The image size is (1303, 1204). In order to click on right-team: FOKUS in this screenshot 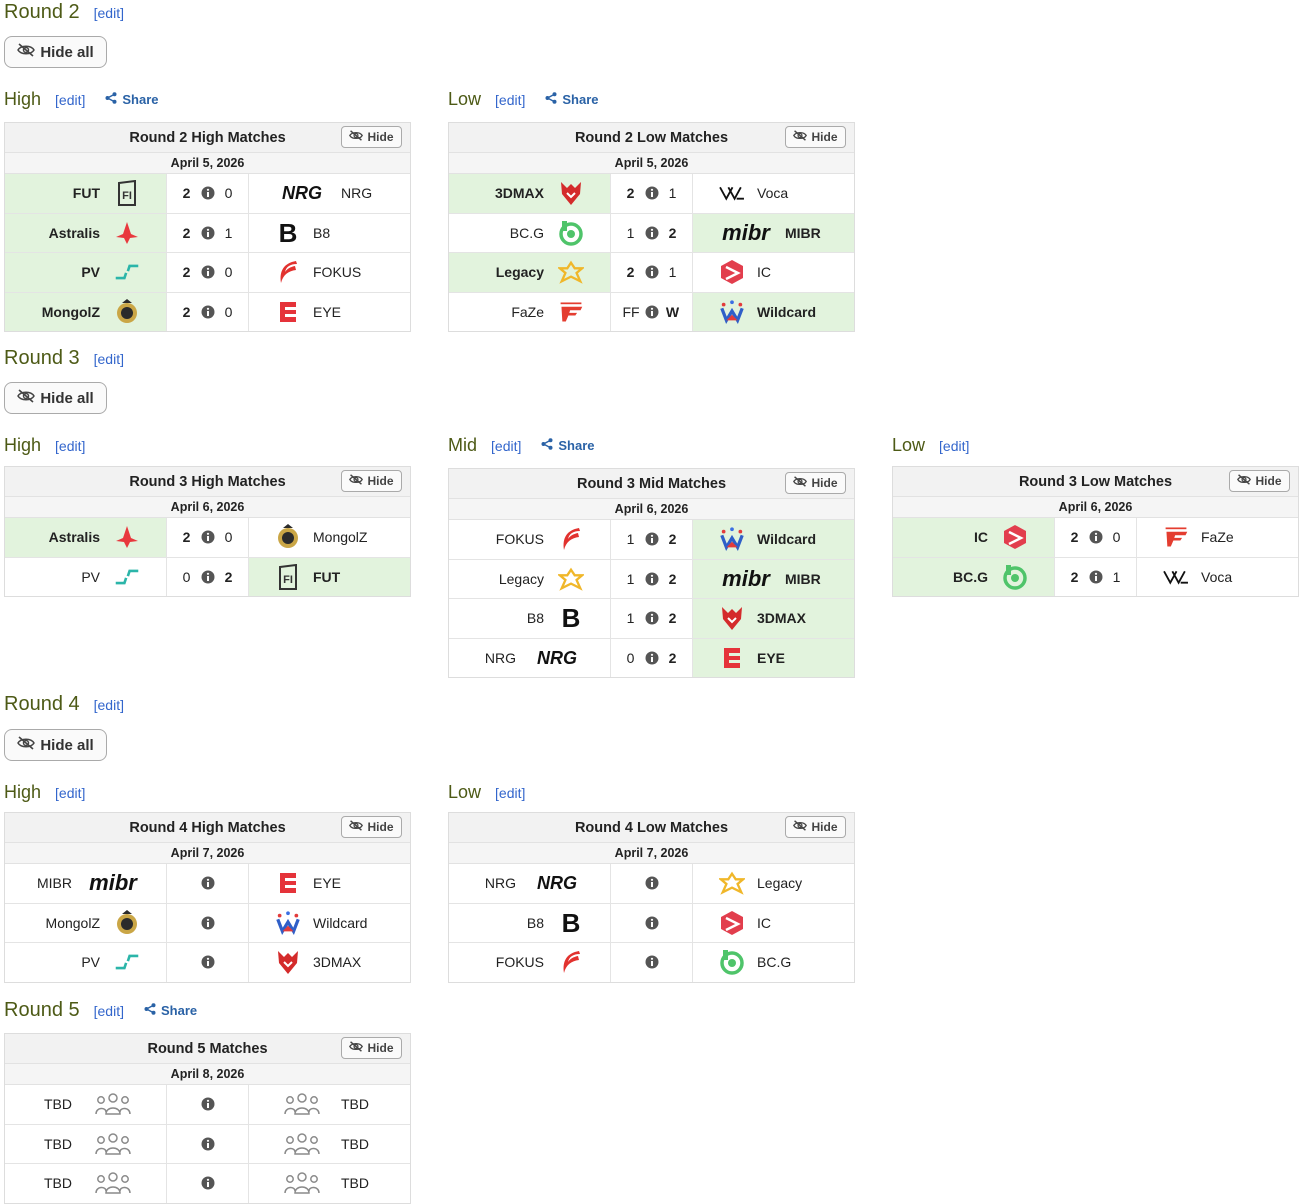, I will do `click(329, 272)`.